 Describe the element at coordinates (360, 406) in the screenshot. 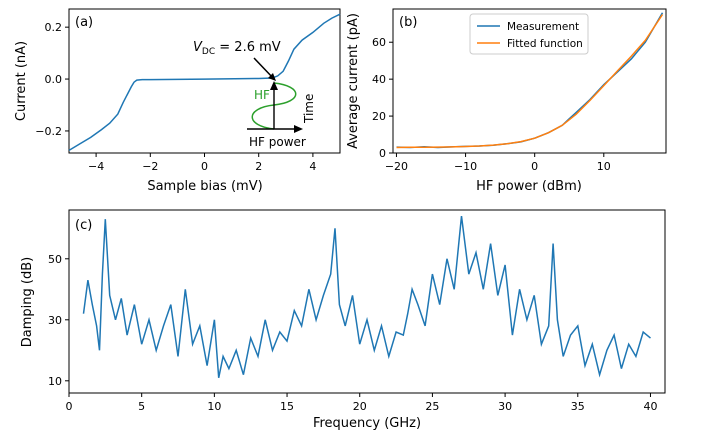

I see `panel-c-xtick-label: 20` at that location.